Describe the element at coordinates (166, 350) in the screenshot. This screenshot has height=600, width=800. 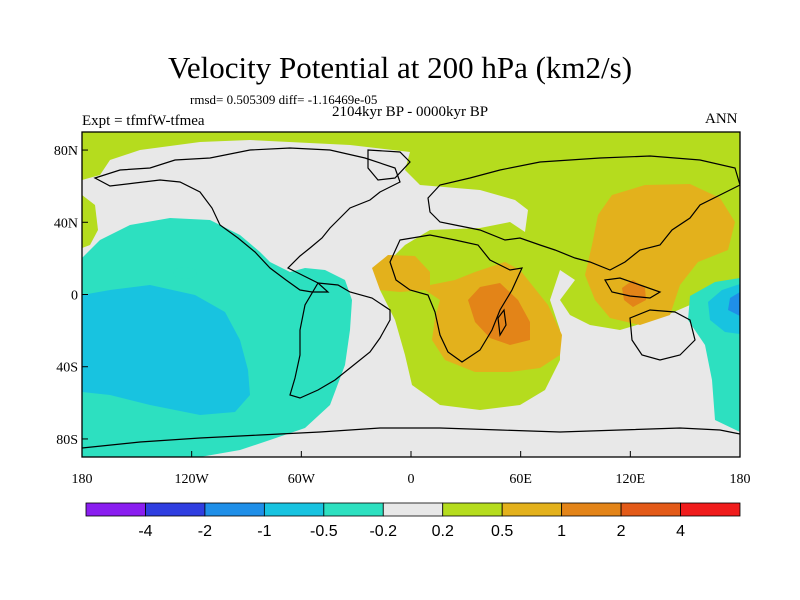
I see `region-blue-pacific-low` at that location.